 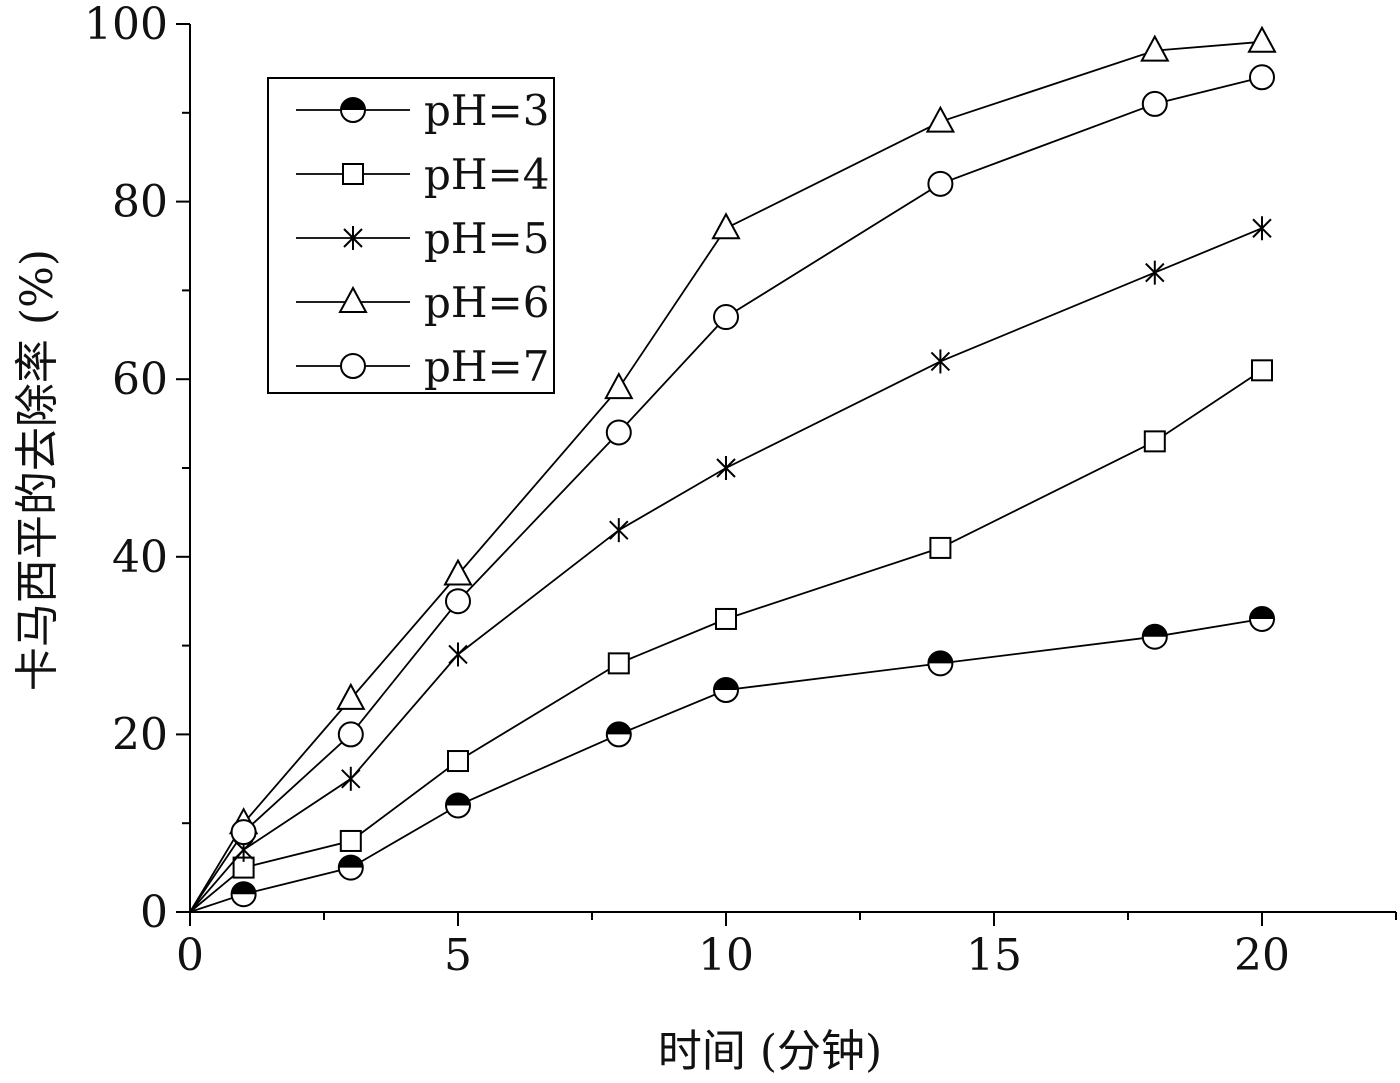 I want to click on legend-item: pH=7, so click(x=422, y=366).